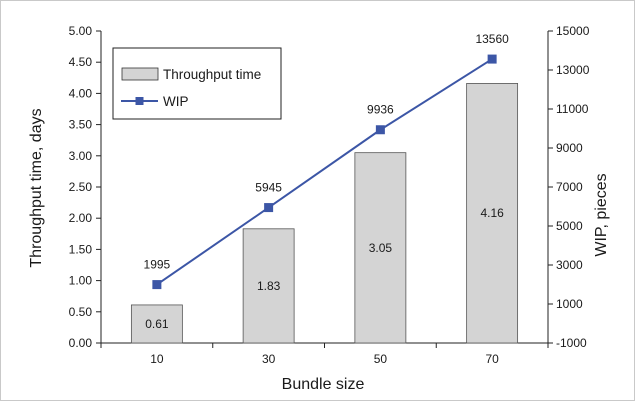  I want to click on legend-wip-marker, so click(139, 101).